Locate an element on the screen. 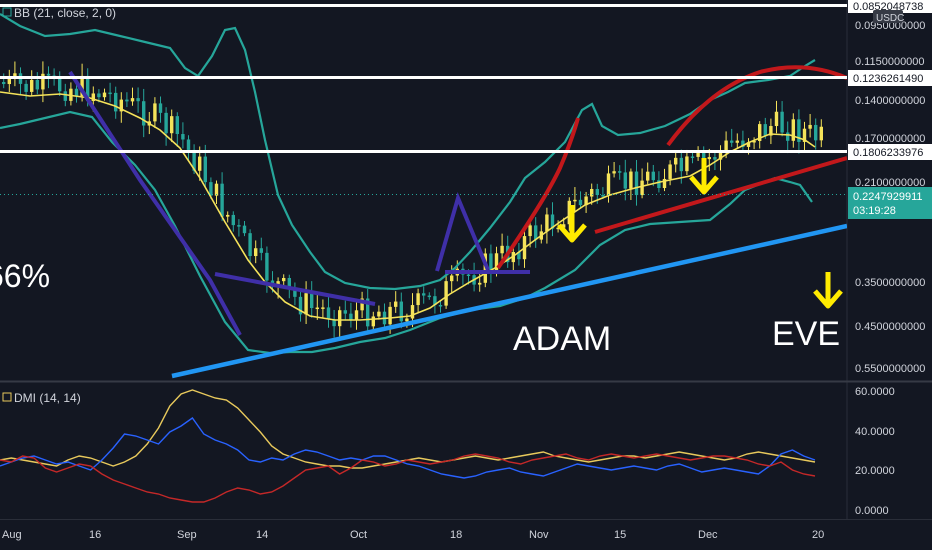  price-tick: 0.0950000000 is located at coordinates (890, 26).